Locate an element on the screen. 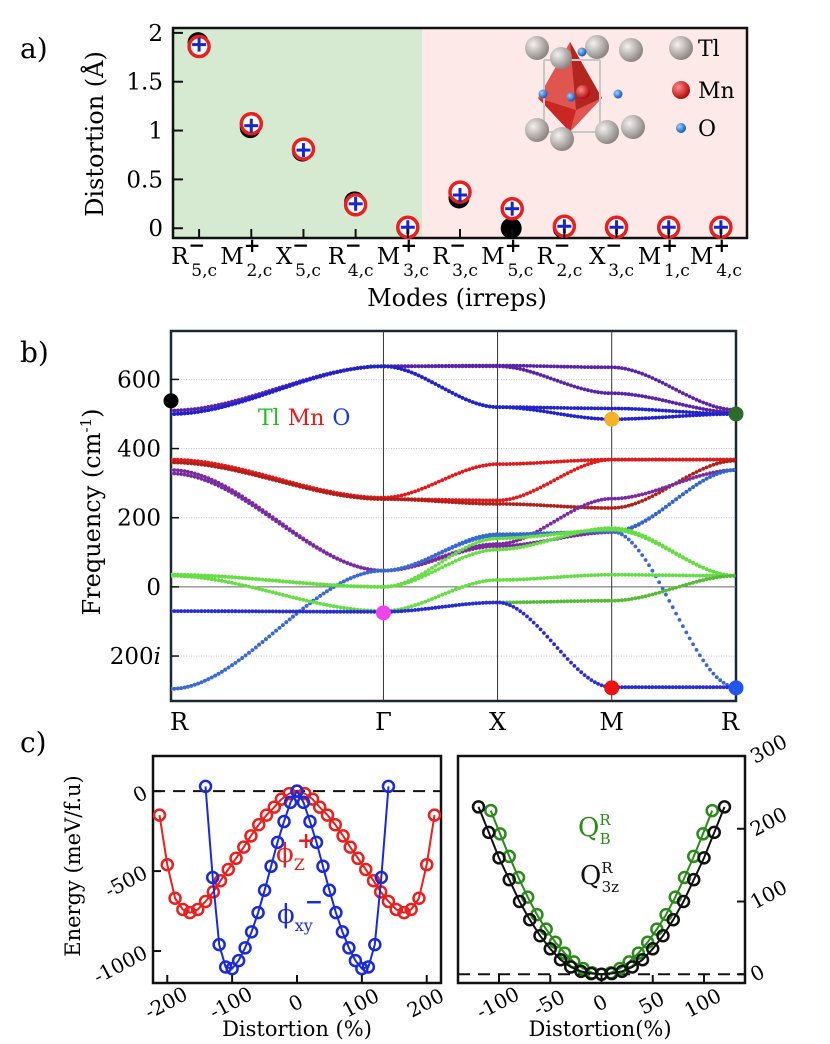 The image size is (830, 1044). series-line is located at coordinates (601, 891).